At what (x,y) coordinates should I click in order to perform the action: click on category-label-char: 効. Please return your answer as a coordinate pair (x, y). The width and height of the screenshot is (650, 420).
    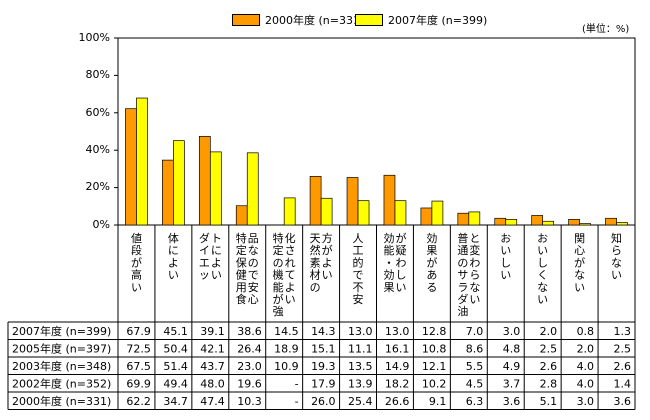
    Looking at the image, I should click on (388, 238).